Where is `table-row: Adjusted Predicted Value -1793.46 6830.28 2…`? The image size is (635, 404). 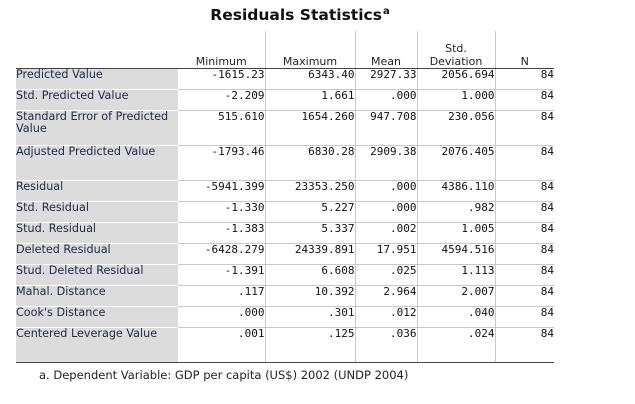 table-row: Adjusted Predicted Value -1793.46 6830.28 2… is located at coordinates (285, 162).